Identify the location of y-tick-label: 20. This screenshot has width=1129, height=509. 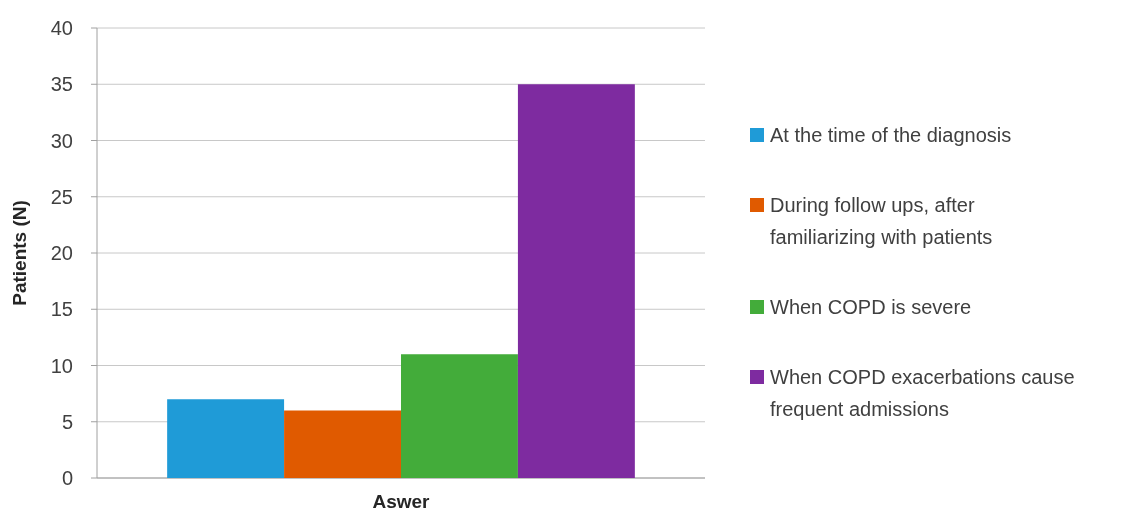
(61, 253).